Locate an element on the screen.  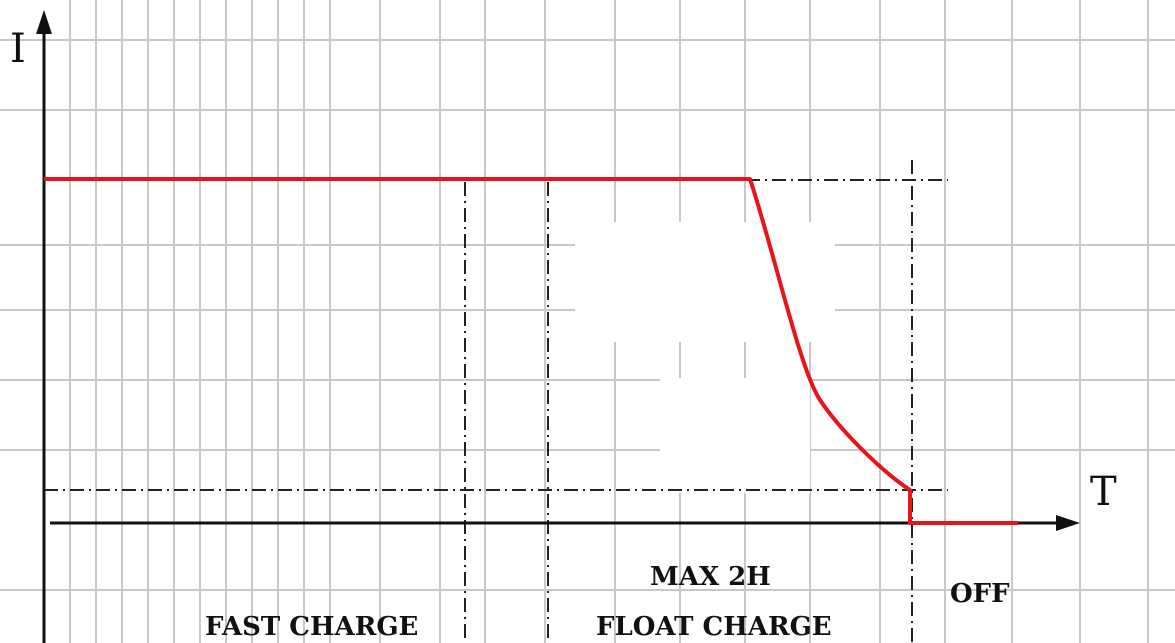
fast-charge-label: FAST CHARGE is located at coordinates (311, 627).